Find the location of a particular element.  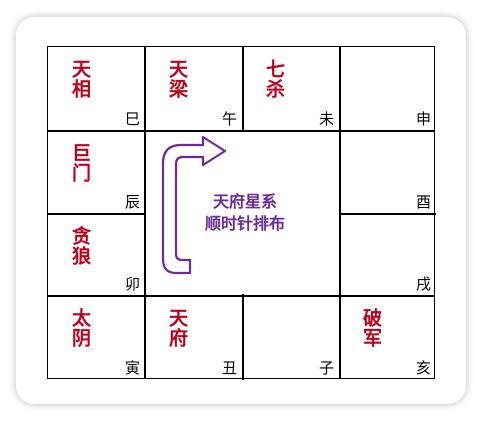

earthly-branch-label: 卯 is located at coordinates (132, 284).